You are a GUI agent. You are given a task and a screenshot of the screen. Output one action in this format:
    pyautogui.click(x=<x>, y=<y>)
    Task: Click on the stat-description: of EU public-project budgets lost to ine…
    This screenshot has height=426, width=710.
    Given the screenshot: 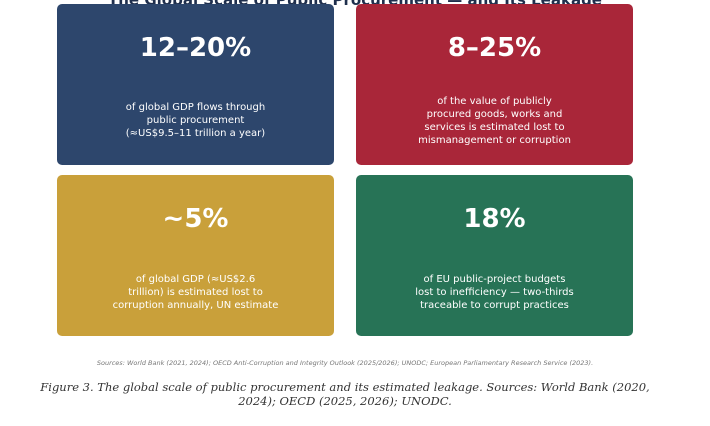 What is the action you would take?
    pyautogui.click(x=494, y=292)
    